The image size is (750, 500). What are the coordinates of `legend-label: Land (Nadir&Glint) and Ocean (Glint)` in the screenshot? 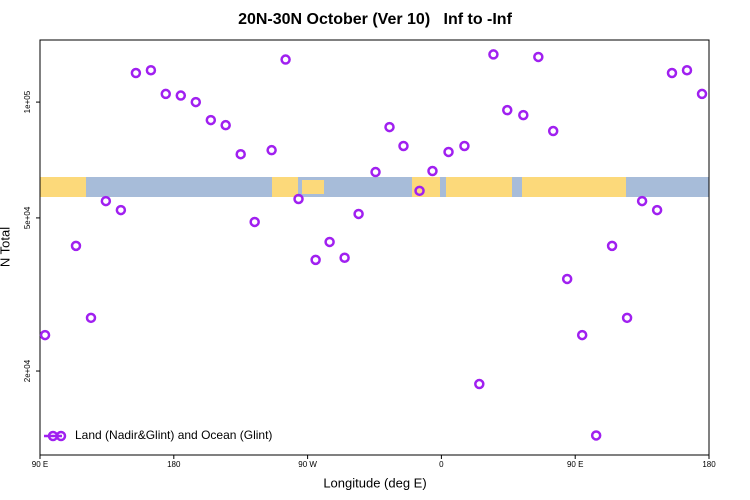 It's located at (173, 435).